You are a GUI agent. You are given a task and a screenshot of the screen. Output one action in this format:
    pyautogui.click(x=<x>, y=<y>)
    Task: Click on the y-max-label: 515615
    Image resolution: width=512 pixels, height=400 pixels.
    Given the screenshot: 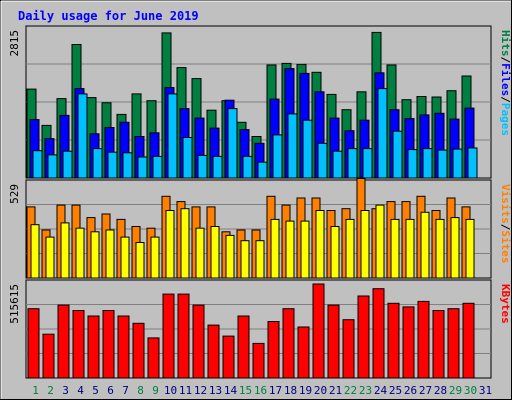 What is the action you would take?
    pyautogui.click(x=14, y=304)
    